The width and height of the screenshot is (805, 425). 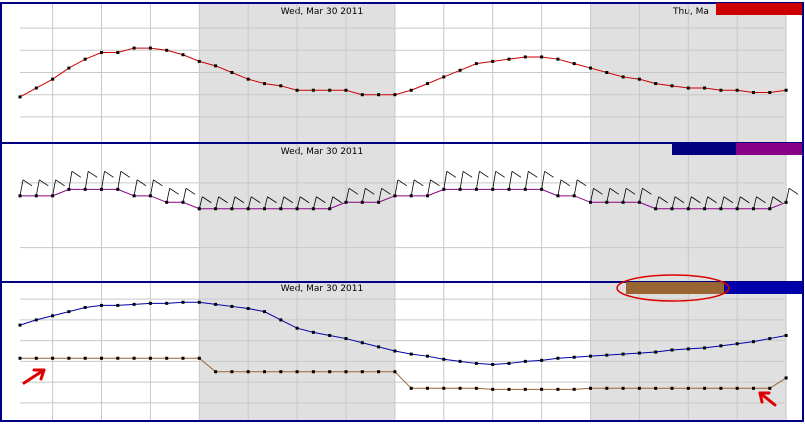 I want to click on temperature-line, so click(x=403, y=72).